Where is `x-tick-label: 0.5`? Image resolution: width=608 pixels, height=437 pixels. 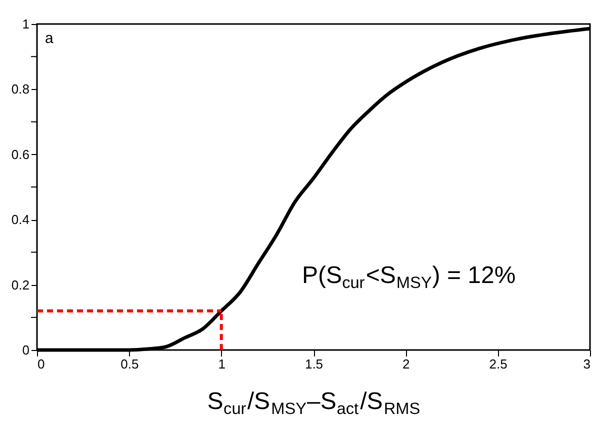
x-tick-label: 0.5 is located at coordinates (129, 364).